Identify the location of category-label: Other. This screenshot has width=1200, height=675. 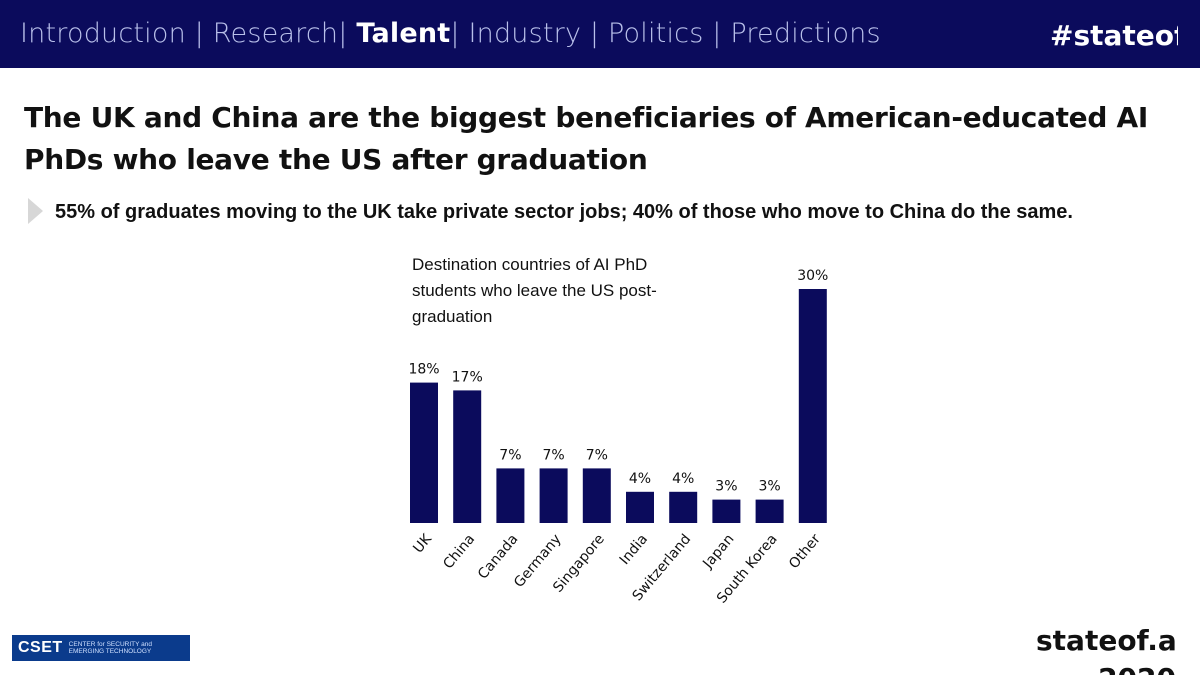
(805, 551).